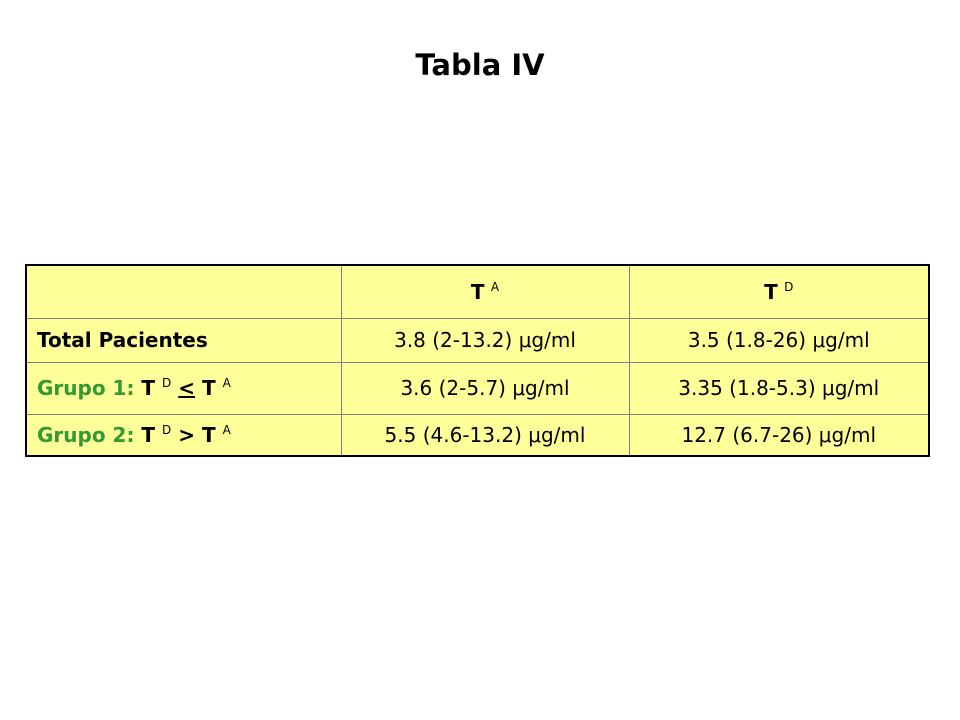 This screenshot has height=720, width=960. What do you see at coordinates (86, 388) in the screenshot?
I see `group-name: Grupo 1:` at bounding box center [86, 388].